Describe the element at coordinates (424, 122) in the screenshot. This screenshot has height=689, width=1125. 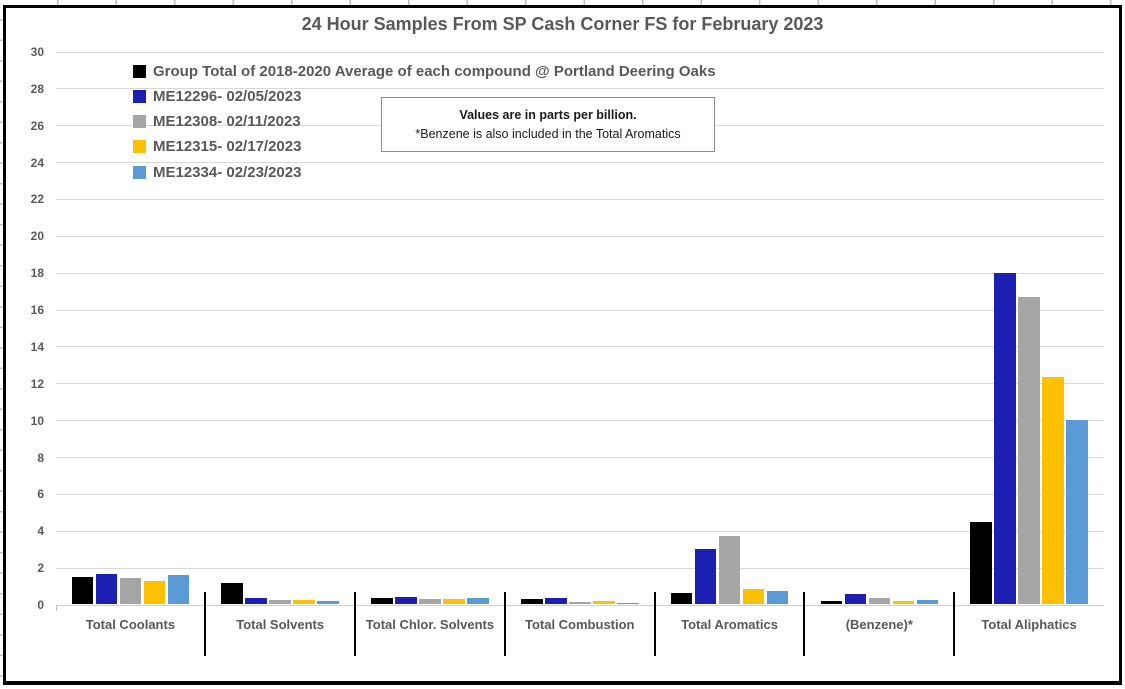
I see `legend-item: ME12308- 02/11/2023` at that location.